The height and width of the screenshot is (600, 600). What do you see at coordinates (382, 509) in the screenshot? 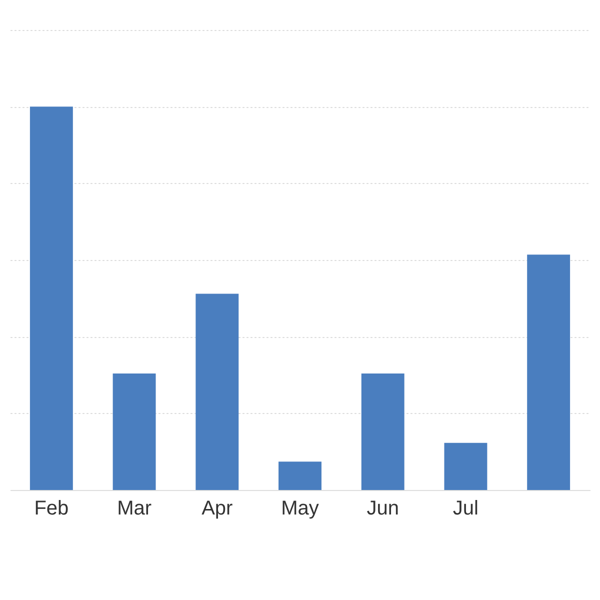
I see `x-tick-label: Jun` at bounding box center [382, 509].